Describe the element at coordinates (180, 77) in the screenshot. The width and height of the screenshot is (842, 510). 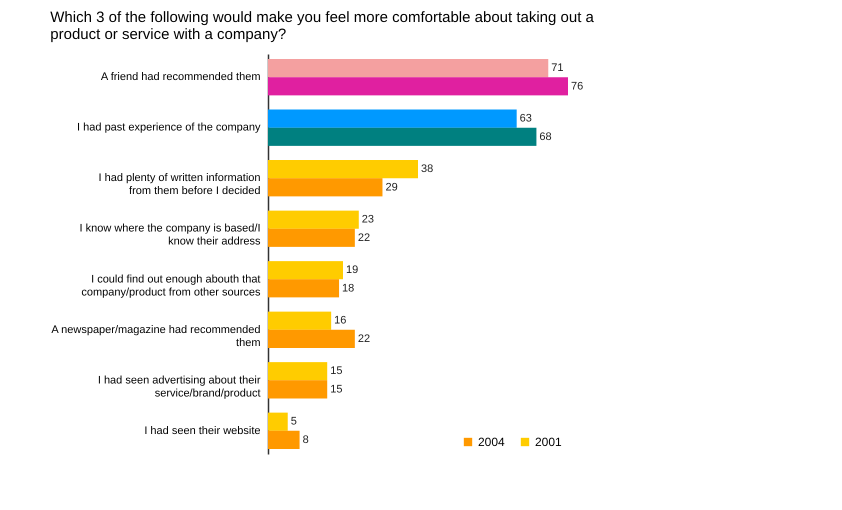
I see `y-tick-label: A friend had recommended them` at that location.